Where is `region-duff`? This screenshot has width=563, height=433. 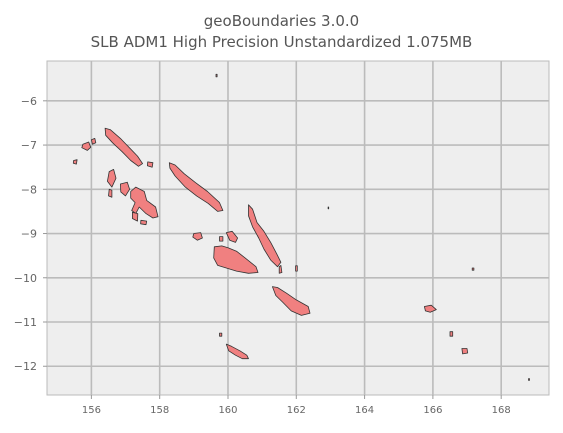
region-duff is located at coordinates (473, 269).